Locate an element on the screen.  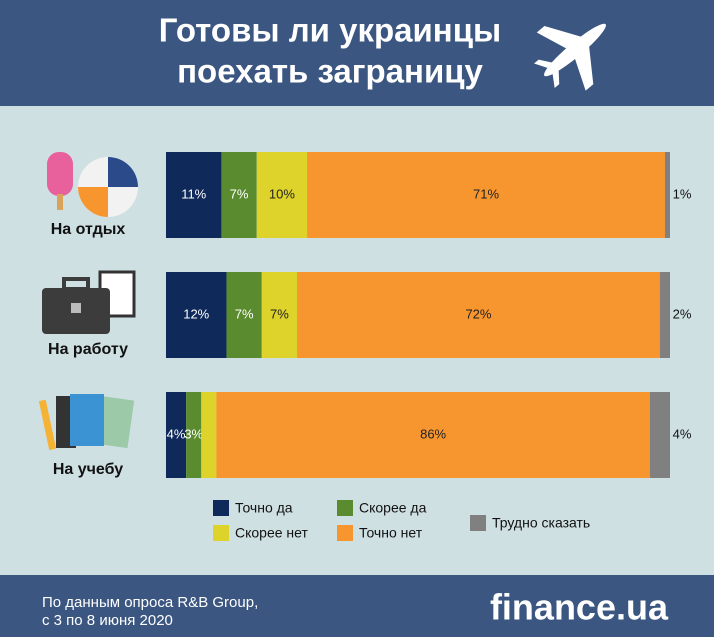
category-label: На отдых is located at coordinates (88, 229).